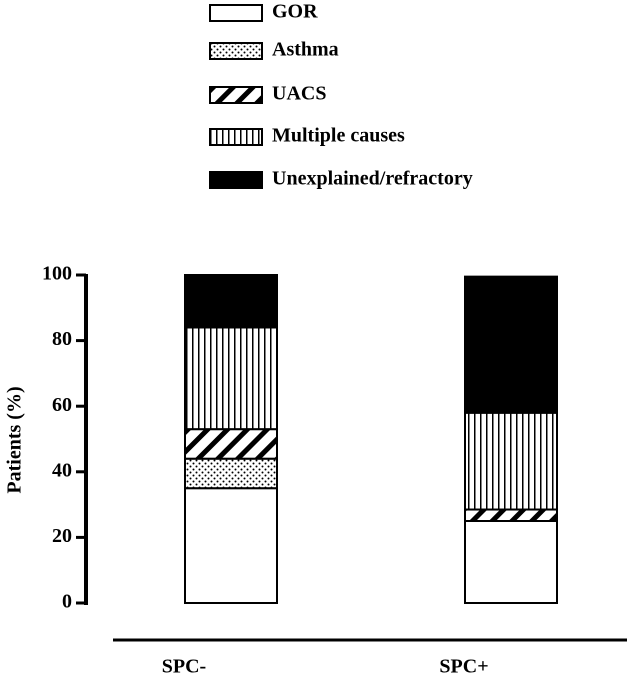 The width and height of the screenshot is (629, 682). I want to click on y-axis-label: Patients (%), so click(15, 439).